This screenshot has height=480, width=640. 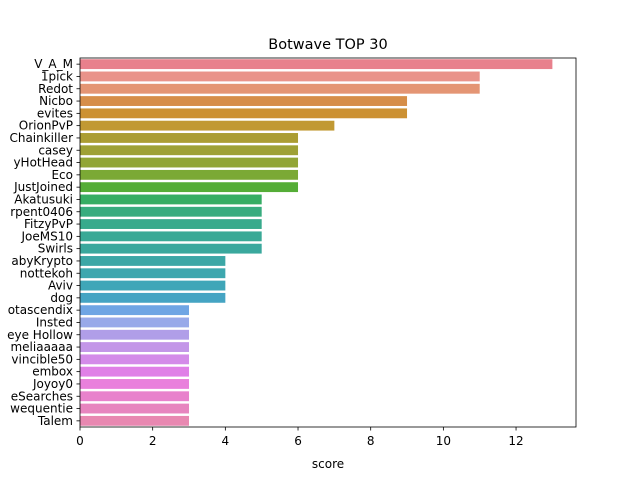 What do you see at coordinates (40, 335) in the screenshot?
I see `y-tick-label: eye Hollow` at bounding box center [40, 335].